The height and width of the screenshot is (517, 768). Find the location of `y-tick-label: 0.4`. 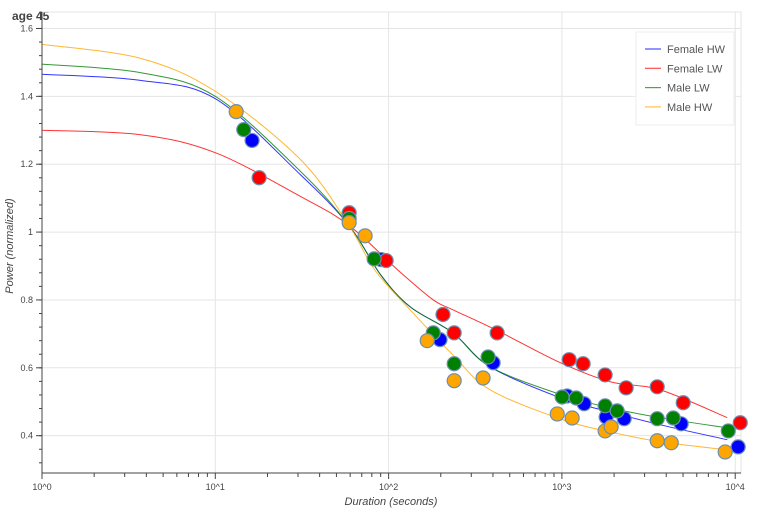

y-tick-label: 0.4 is located at coordinates (26, 436).